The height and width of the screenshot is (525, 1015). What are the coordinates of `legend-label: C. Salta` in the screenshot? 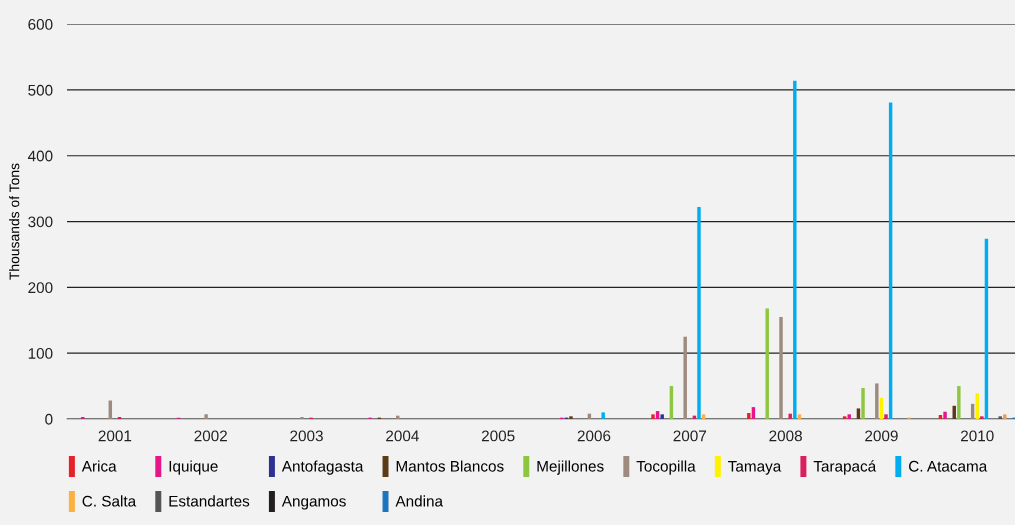 It's located at (109, 501).